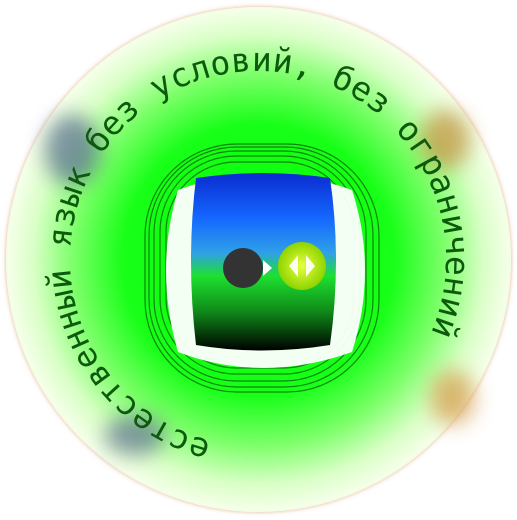 This screenshot has height=520, width=517. What do you see at coordinates (274, 266) in the screenshot?
I see `dots-logo` at bounding box center [274, 266].